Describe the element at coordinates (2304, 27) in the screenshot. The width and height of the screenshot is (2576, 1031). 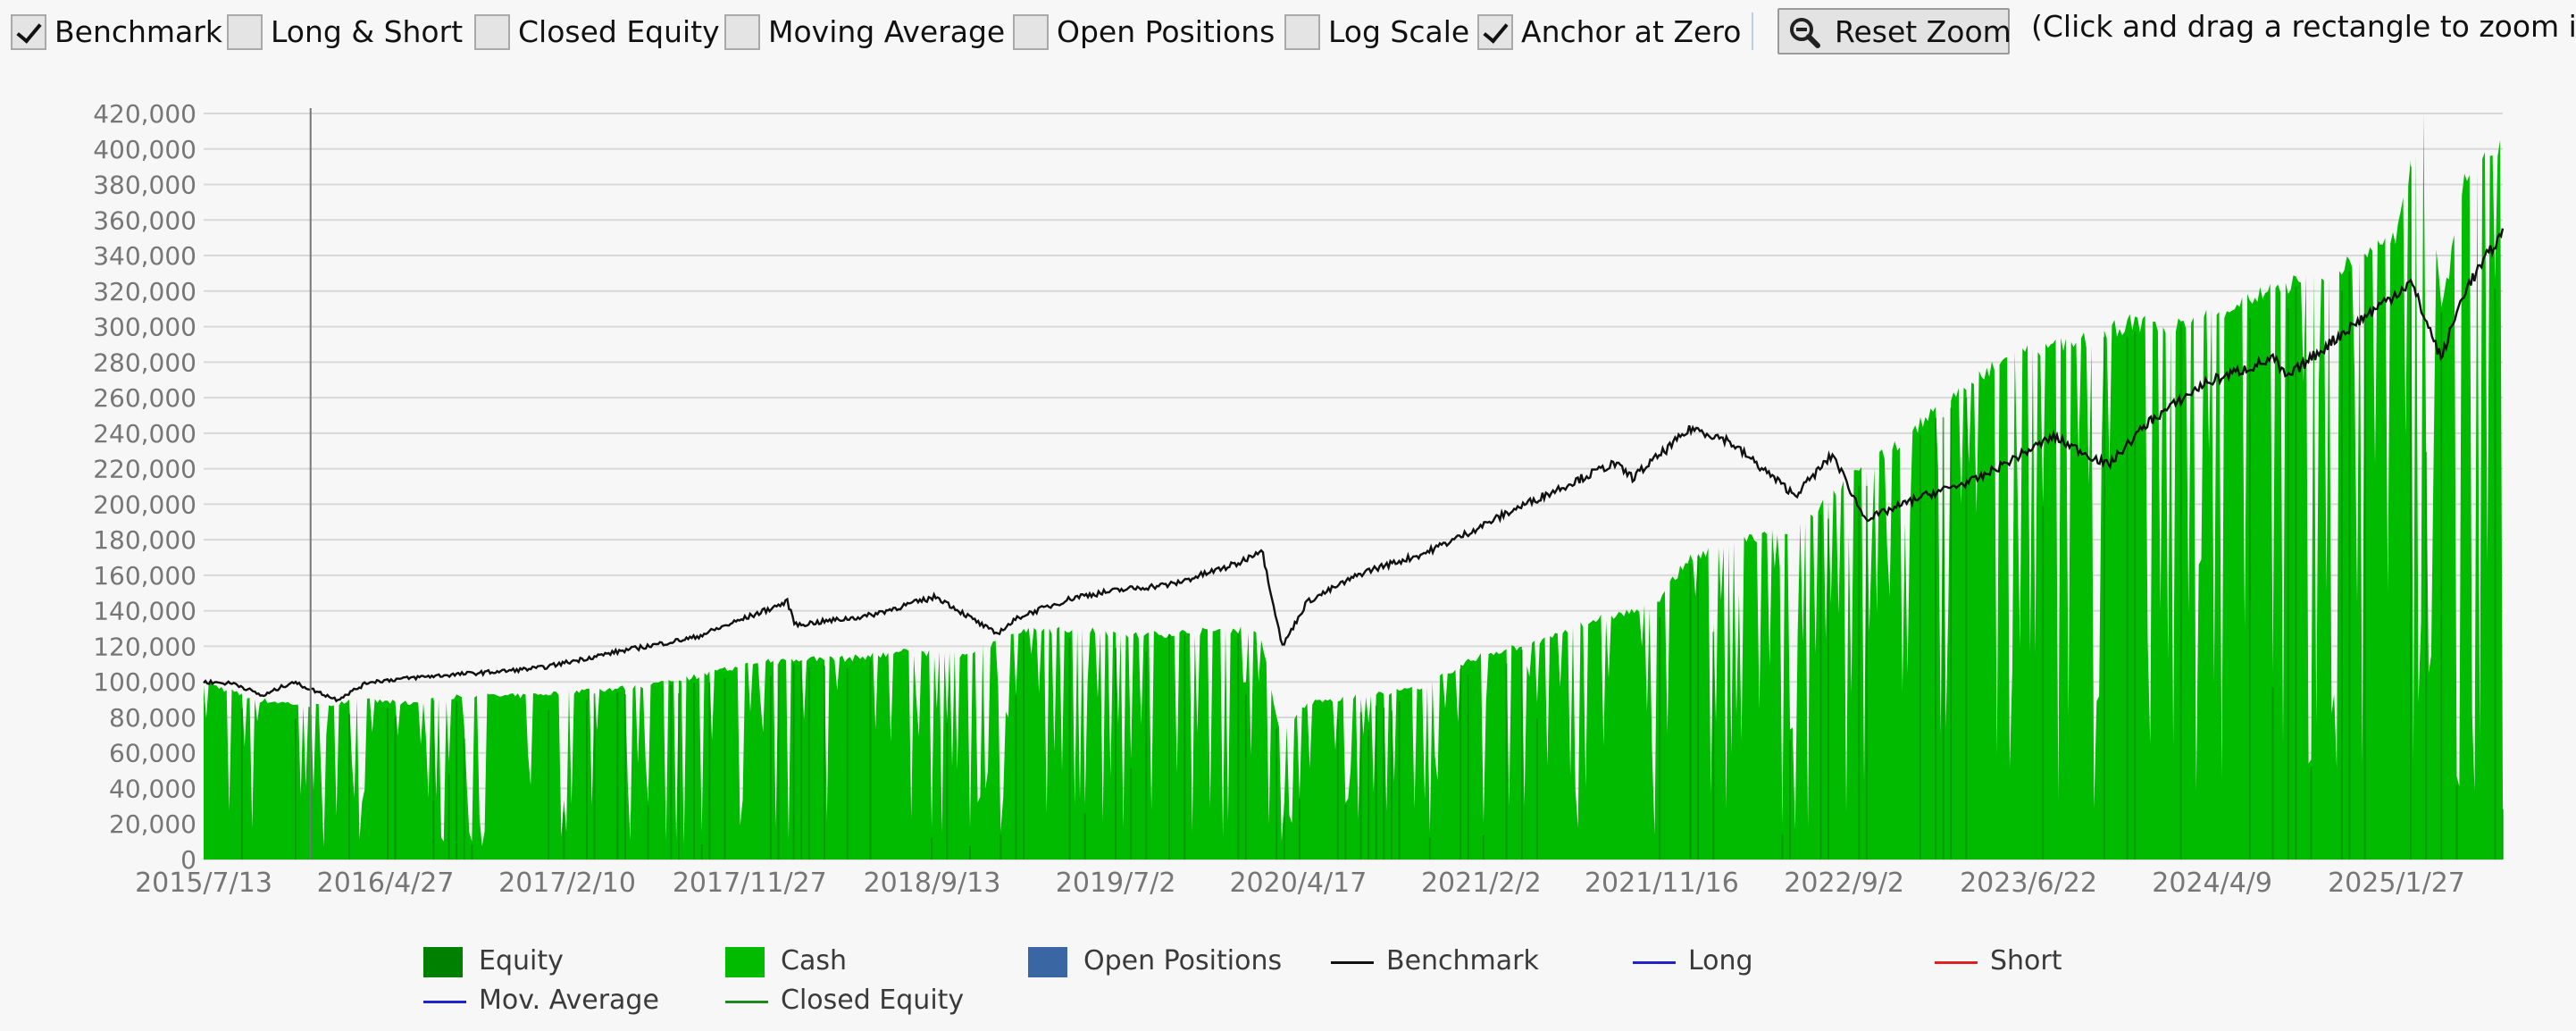
I see `zoom-hint: (Click and drag a rectangle to zoom in)` at that location.